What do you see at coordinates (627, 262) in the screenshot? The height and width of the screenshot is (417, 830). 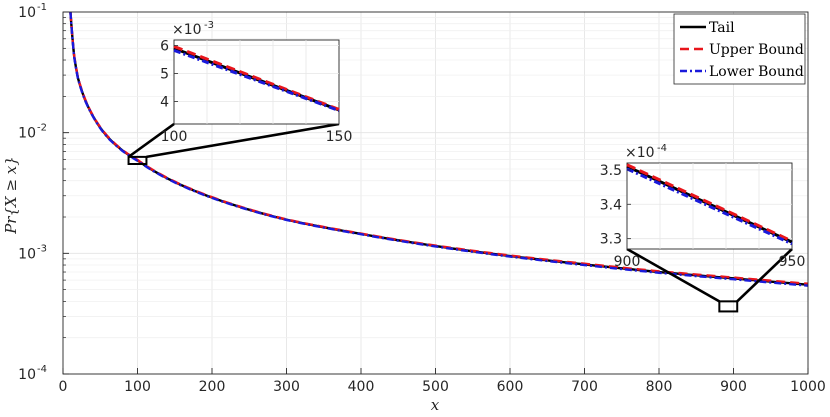 I see `inset-x-tick-label: 900` at bounding box center [627, 262].